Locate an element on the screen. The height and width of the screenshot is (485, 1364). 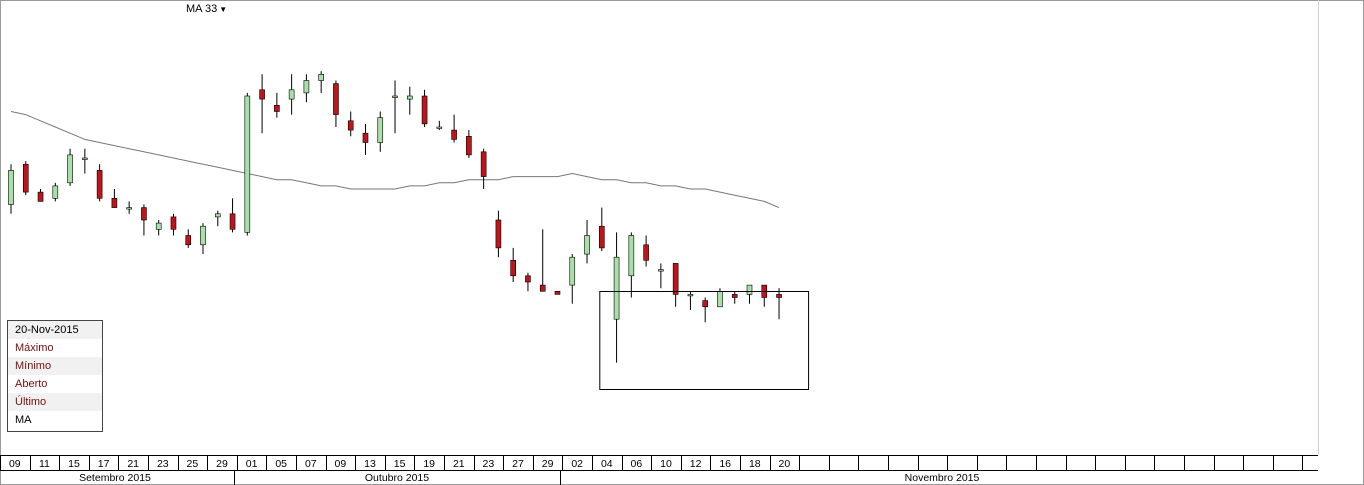
info-label-aberto: Aberto is located at coordinates (31, 384).